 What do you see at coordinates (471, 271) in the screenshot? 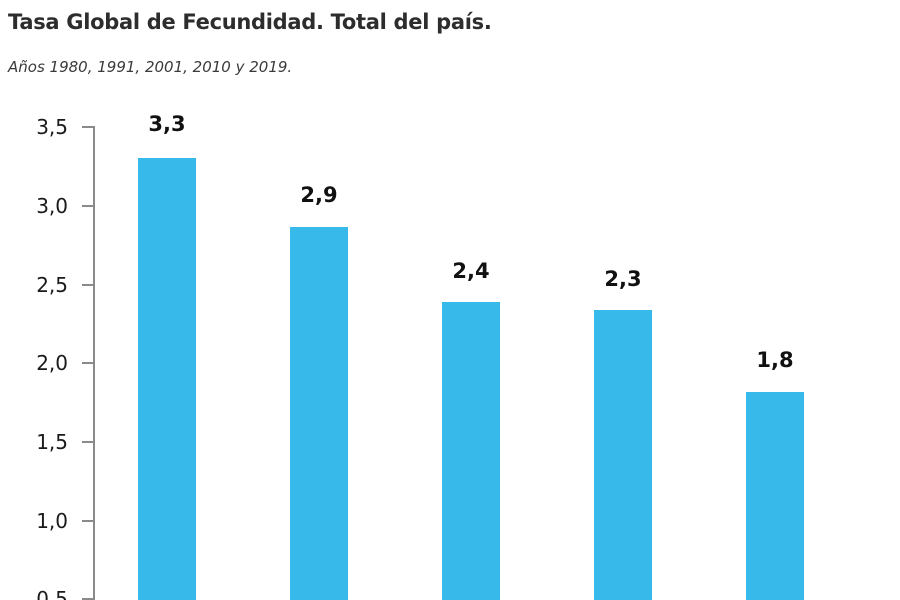
I see `bar-value-label: 2,4` at bounding box center [471, 271].